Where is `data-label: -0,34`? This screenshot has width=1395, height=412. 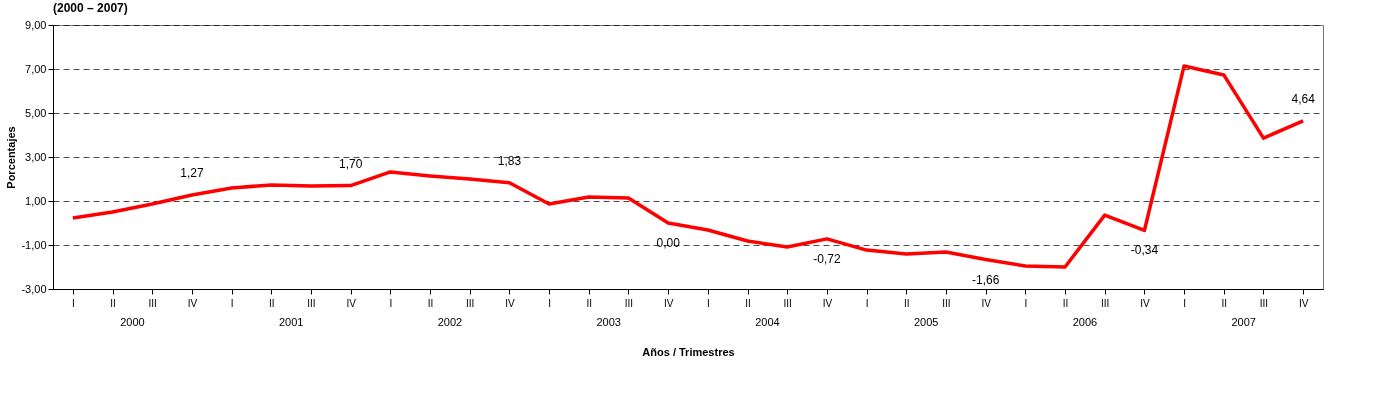
data-label: -0,34 is located at coordinates (1144, 250).